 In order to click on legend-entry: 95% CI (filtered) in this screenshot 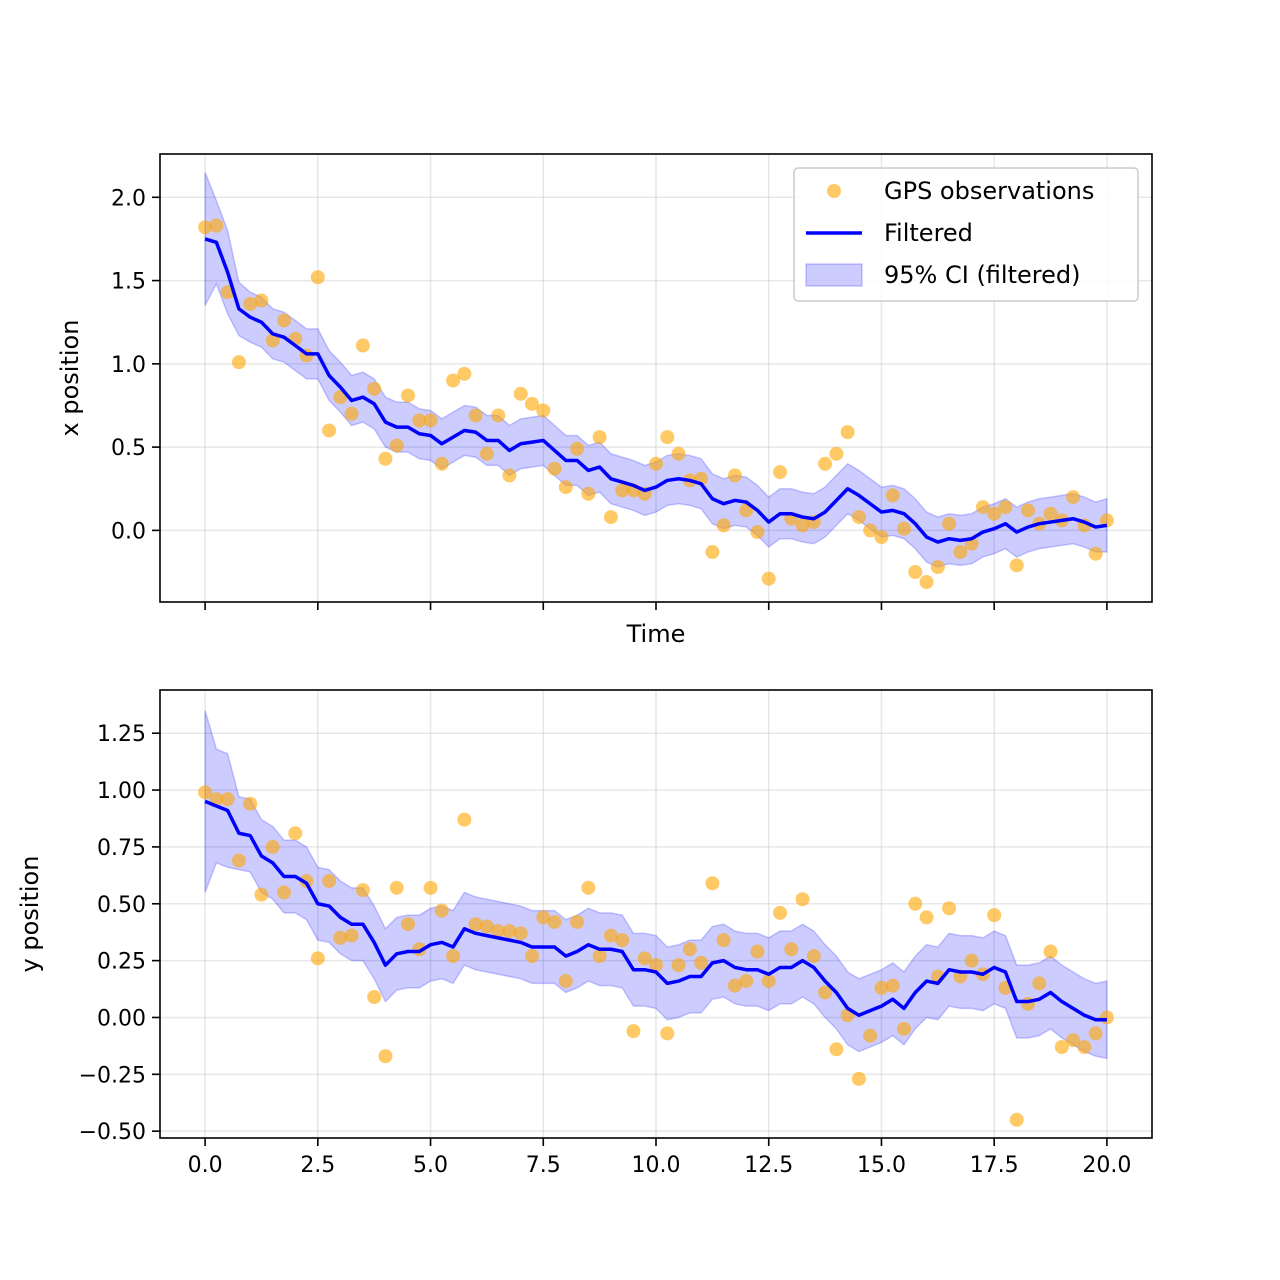, I will do `click(942, 275)`.